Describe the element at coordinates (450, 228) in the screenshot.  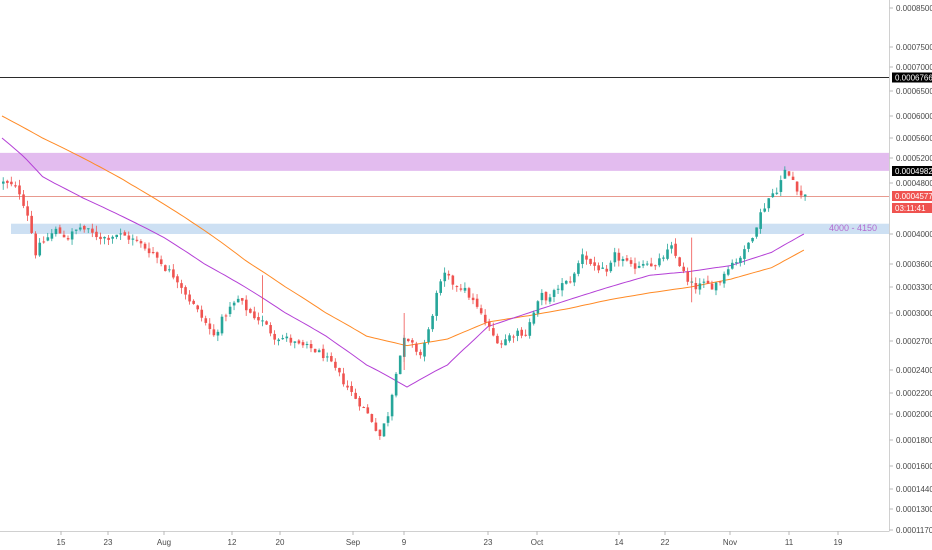
I see `support-zone` at that location.